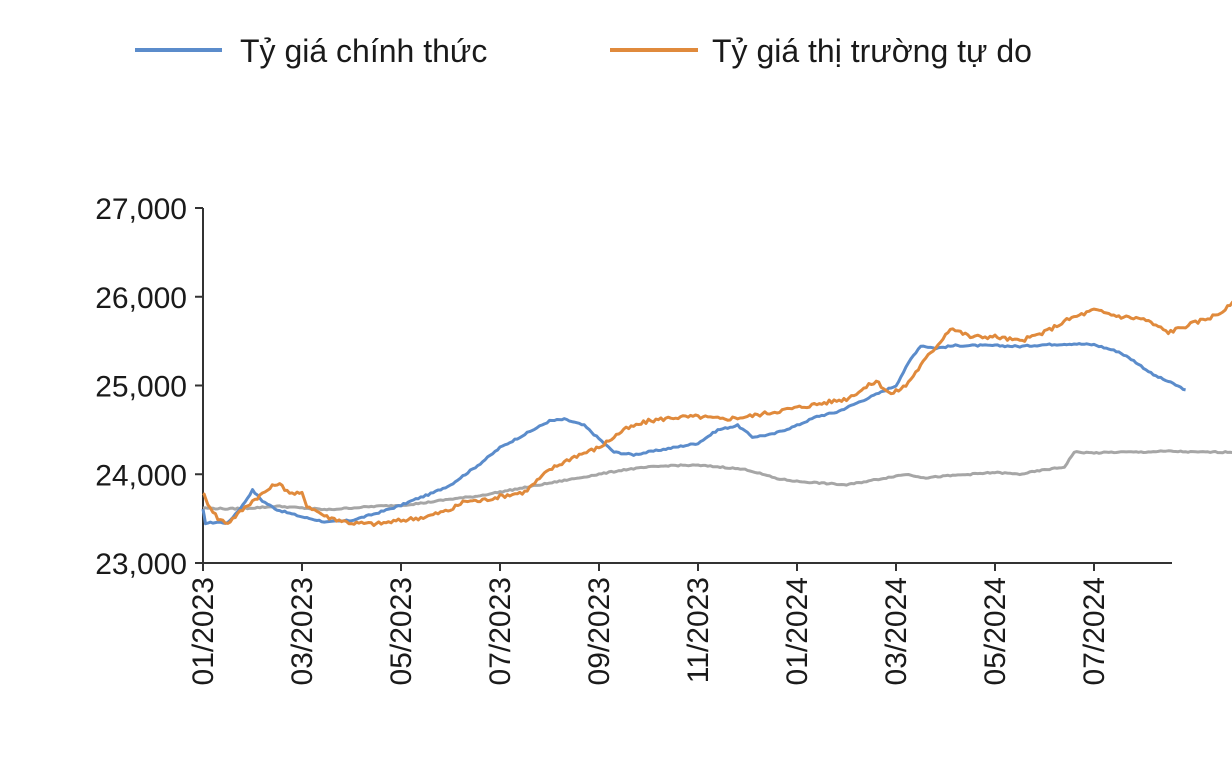 Image resolution: width=1232 pixels, height=772 pixels. I want to click on x-tick-label: 05/2023, so click(401, 631).